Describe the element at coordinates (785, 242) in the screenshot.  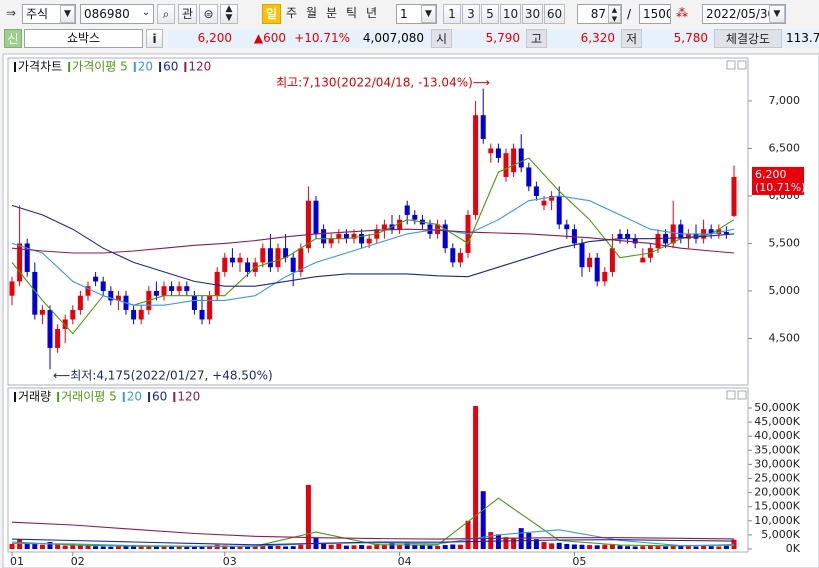
I see `y-tick-label: 5,500` at that location.